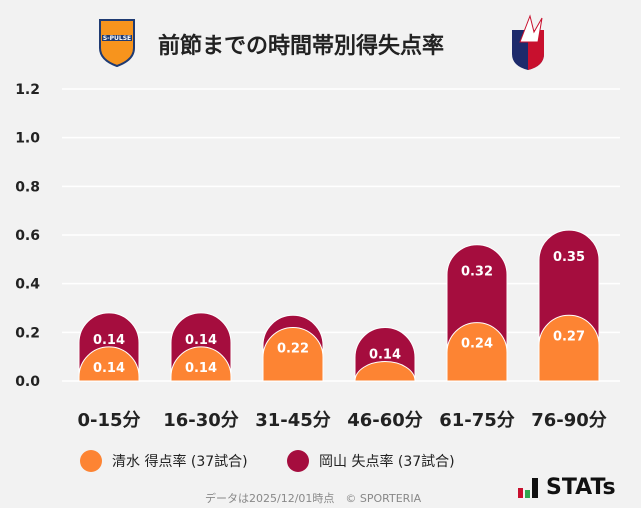 The width and height of the screenshot is (641, 508). I want to click on shimizu-logo: S-PULSE, so click(117, 43).